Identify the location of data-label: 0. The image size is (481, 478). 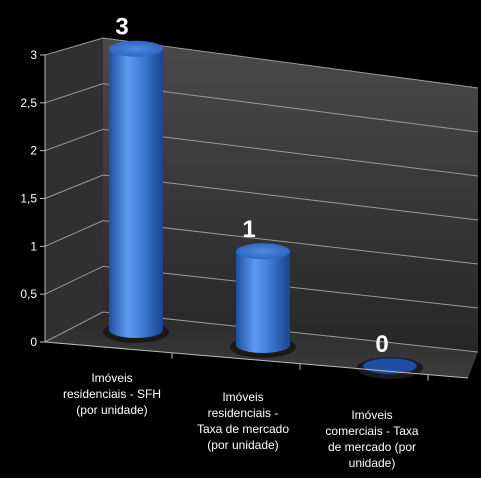
(381, 344).